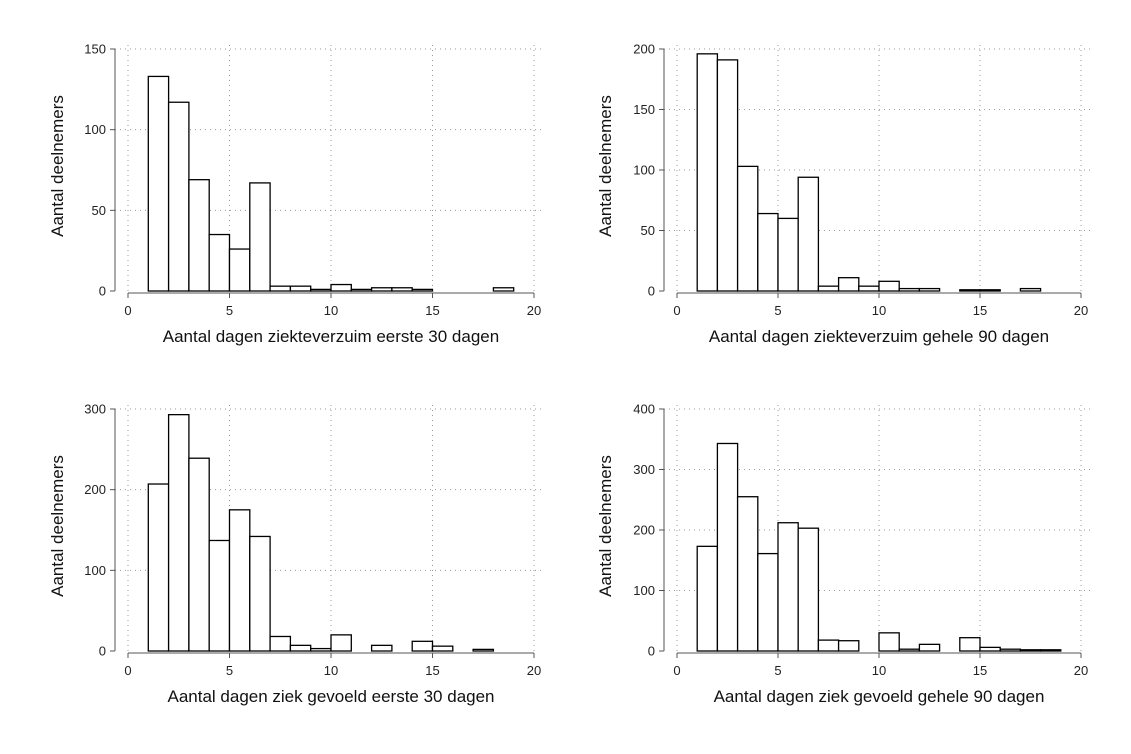 This screenshot has width=1131, height=754. What do you see at coordinates (95, 409) in the screenshot?
I see `y-tick-label: 300` at bounding box center [95, 409].